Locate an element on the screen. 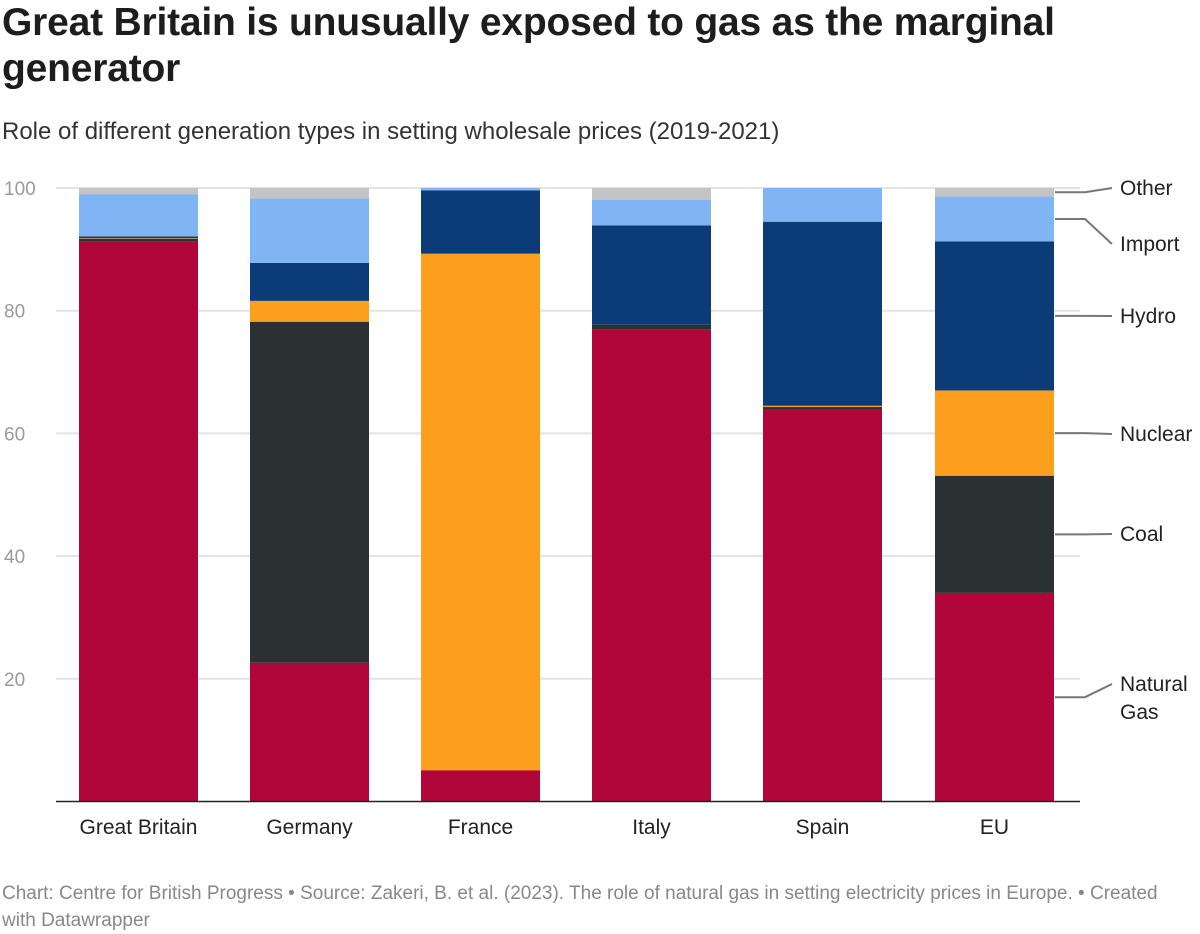 This screenshot has height=934, width=1200. series-label: Nuclear is located at coordinates (1156, 434).